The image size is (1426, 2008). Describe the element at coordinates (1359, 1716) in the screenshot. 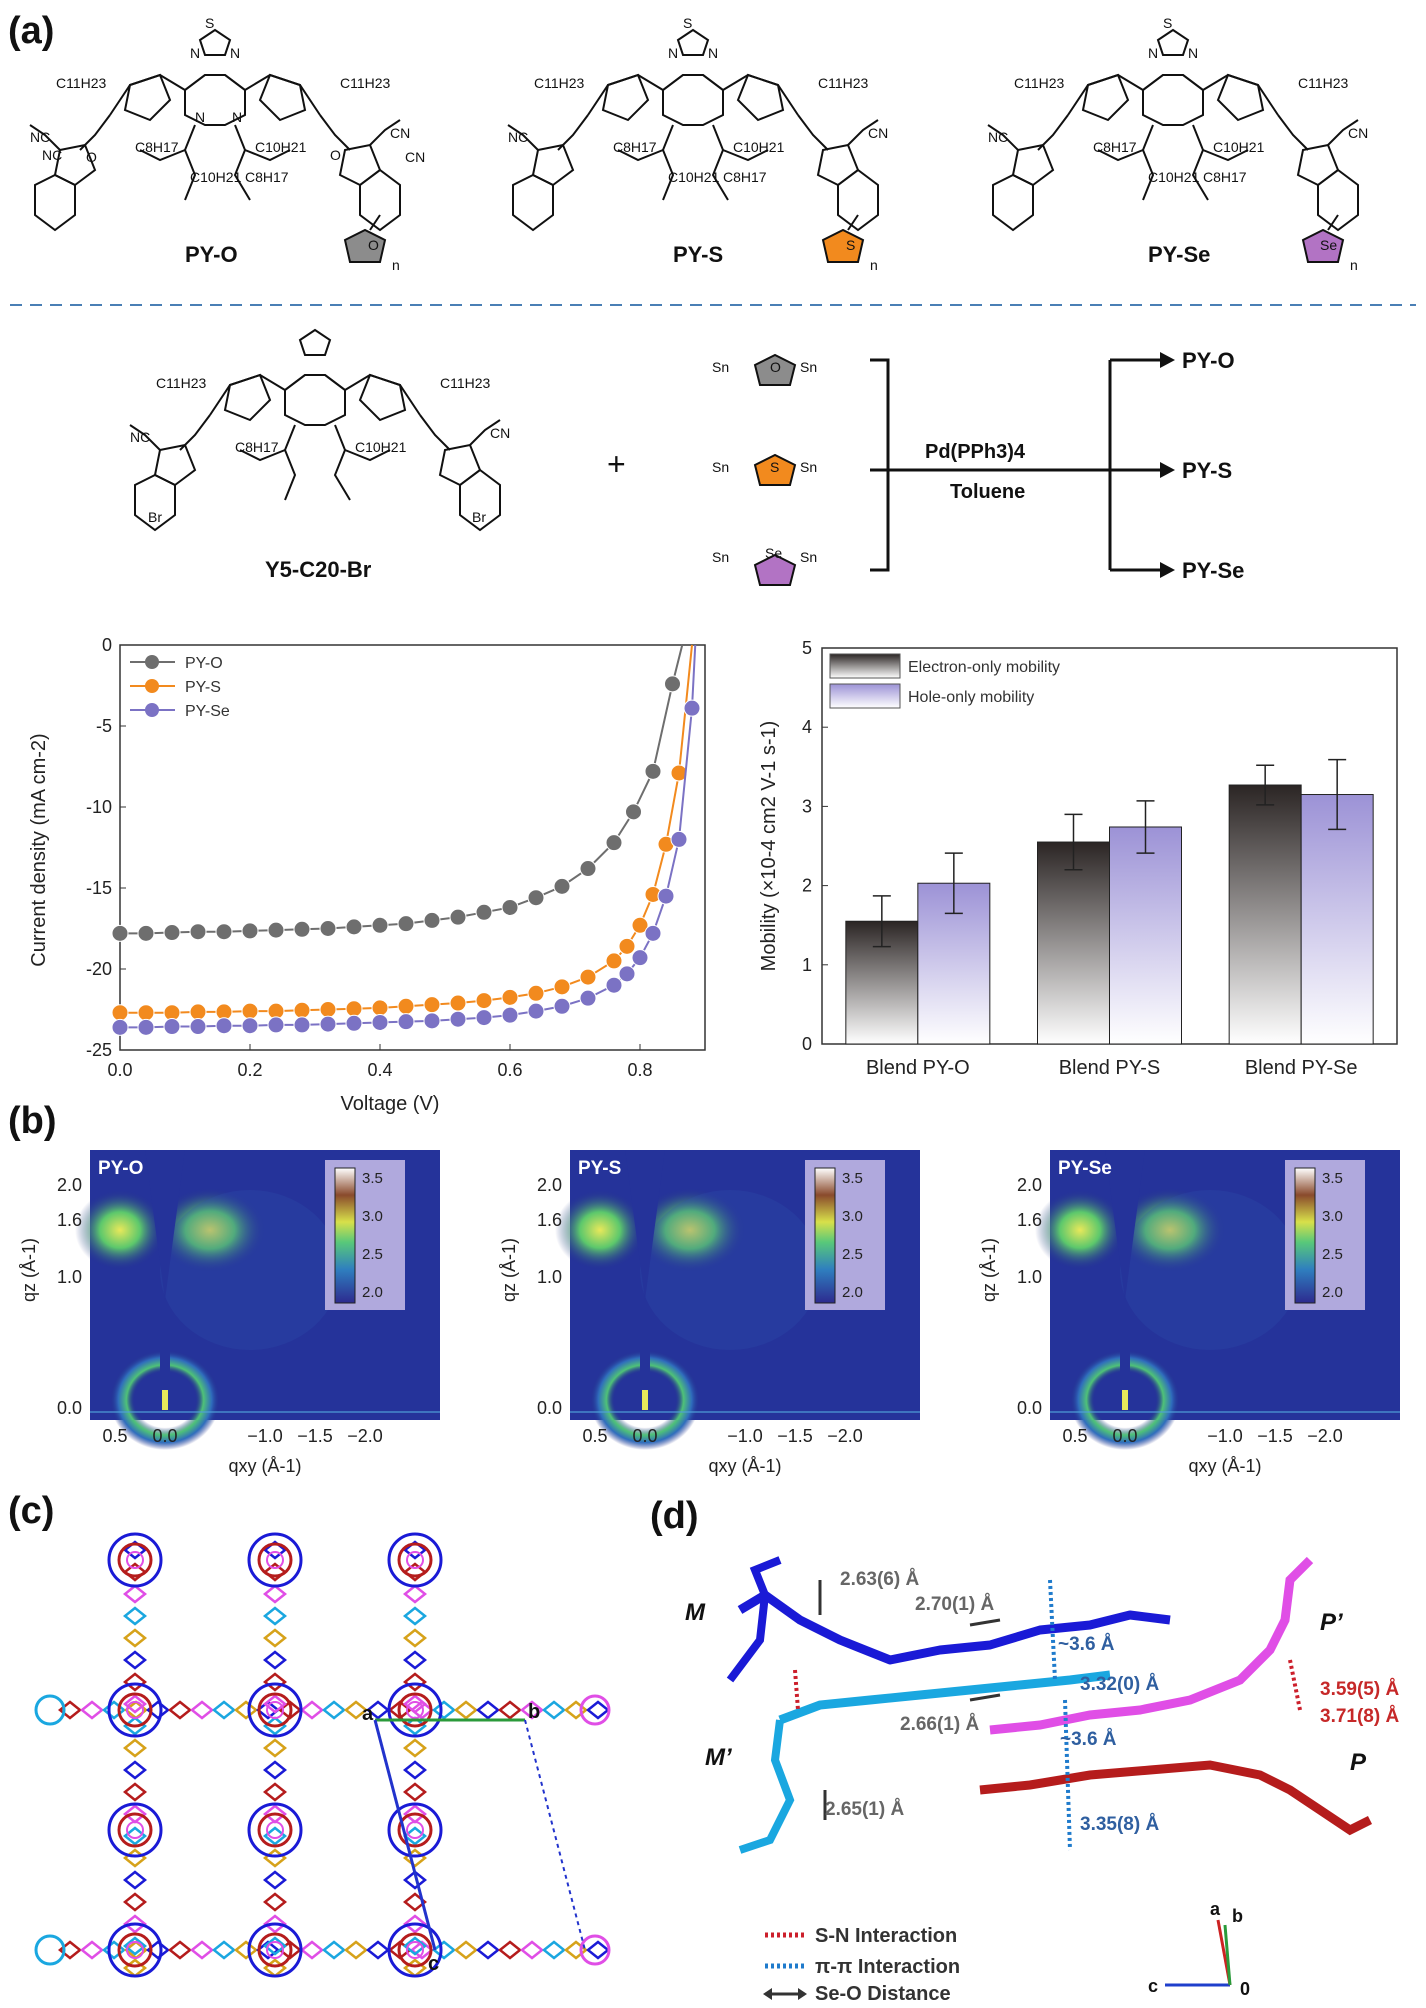

I see `dist-3-71: 3.71(8) Å` at that location.